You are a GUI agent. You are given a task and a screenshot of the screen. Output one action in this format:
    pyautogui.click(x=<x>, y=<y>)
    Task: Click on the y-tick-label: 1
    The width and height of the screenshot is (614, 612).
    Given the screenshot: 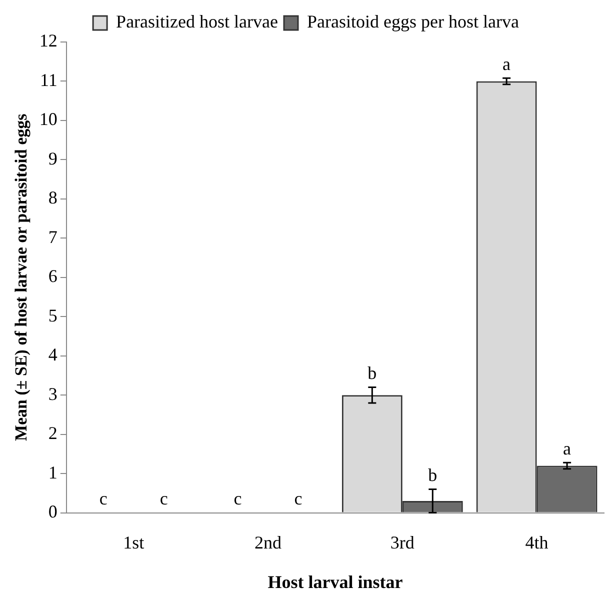 What is the action you would take?
    pyautogui.click(x=53, y=472)
    